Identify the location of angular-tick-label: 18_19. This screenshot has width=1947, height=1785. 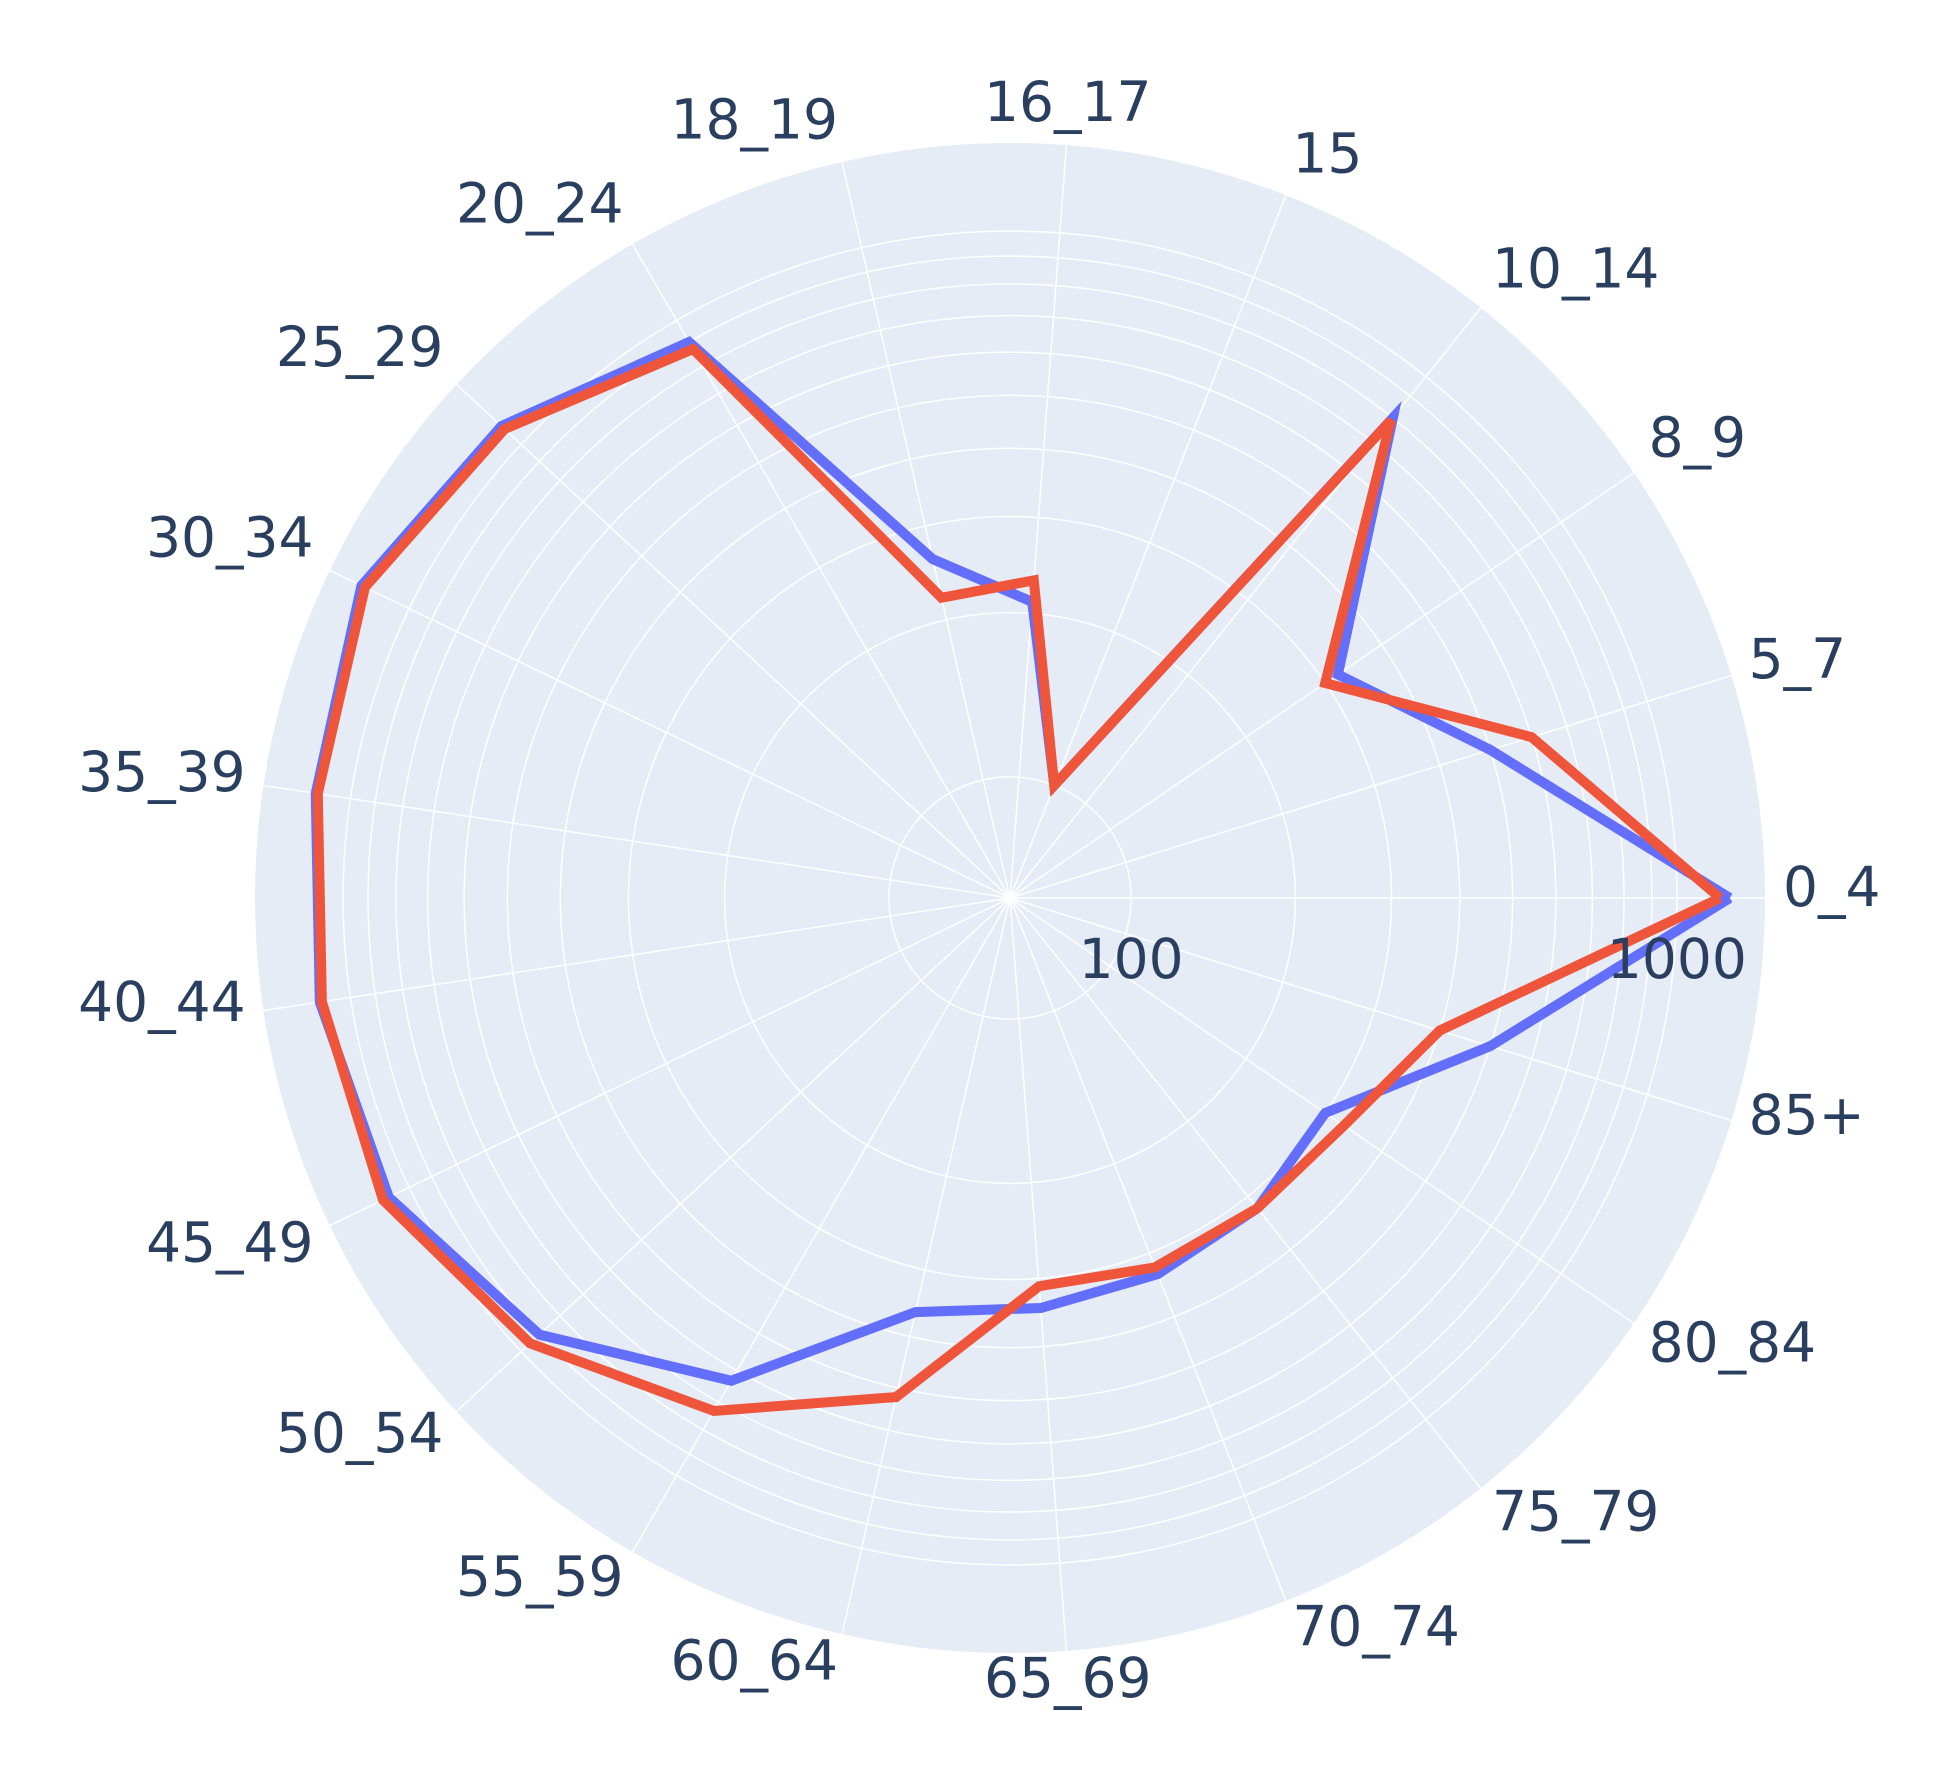
(754, 119).